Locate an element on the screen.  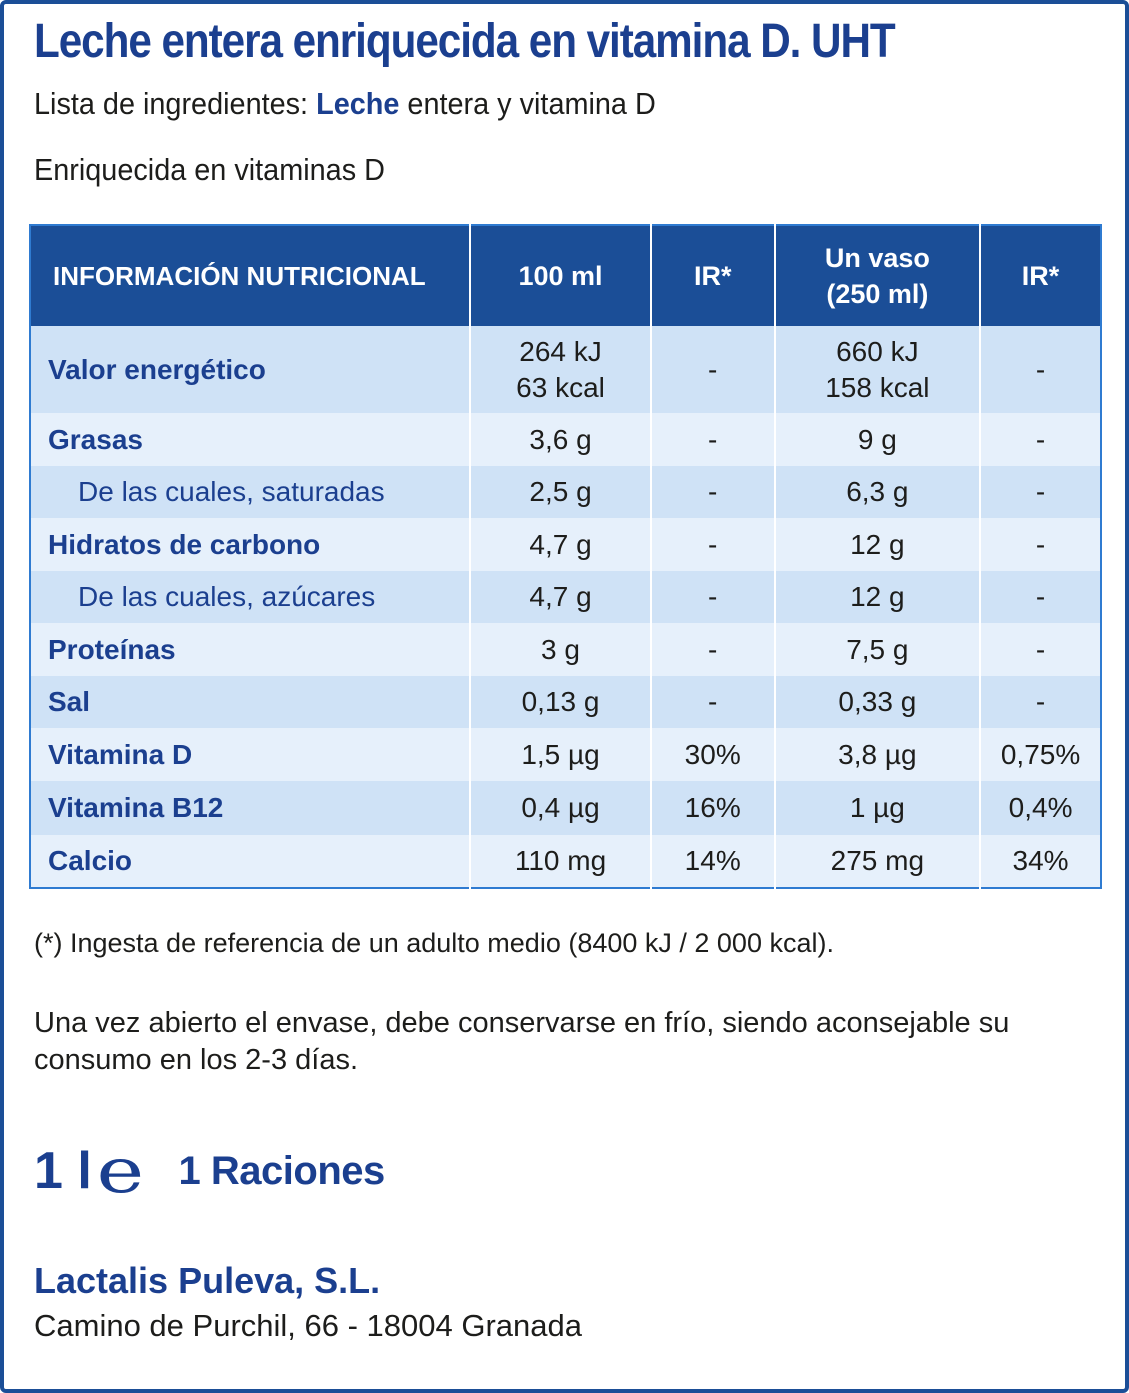
table-row: Hidratos de carbono 4,7 g - 12 g - is located at coordinates (565, 544).